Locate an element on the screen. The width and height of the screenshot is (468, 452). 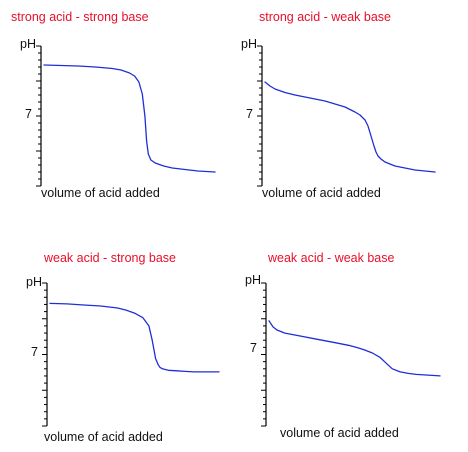
chart-title: strong acid - weak base is located at coordinates (325, 17).